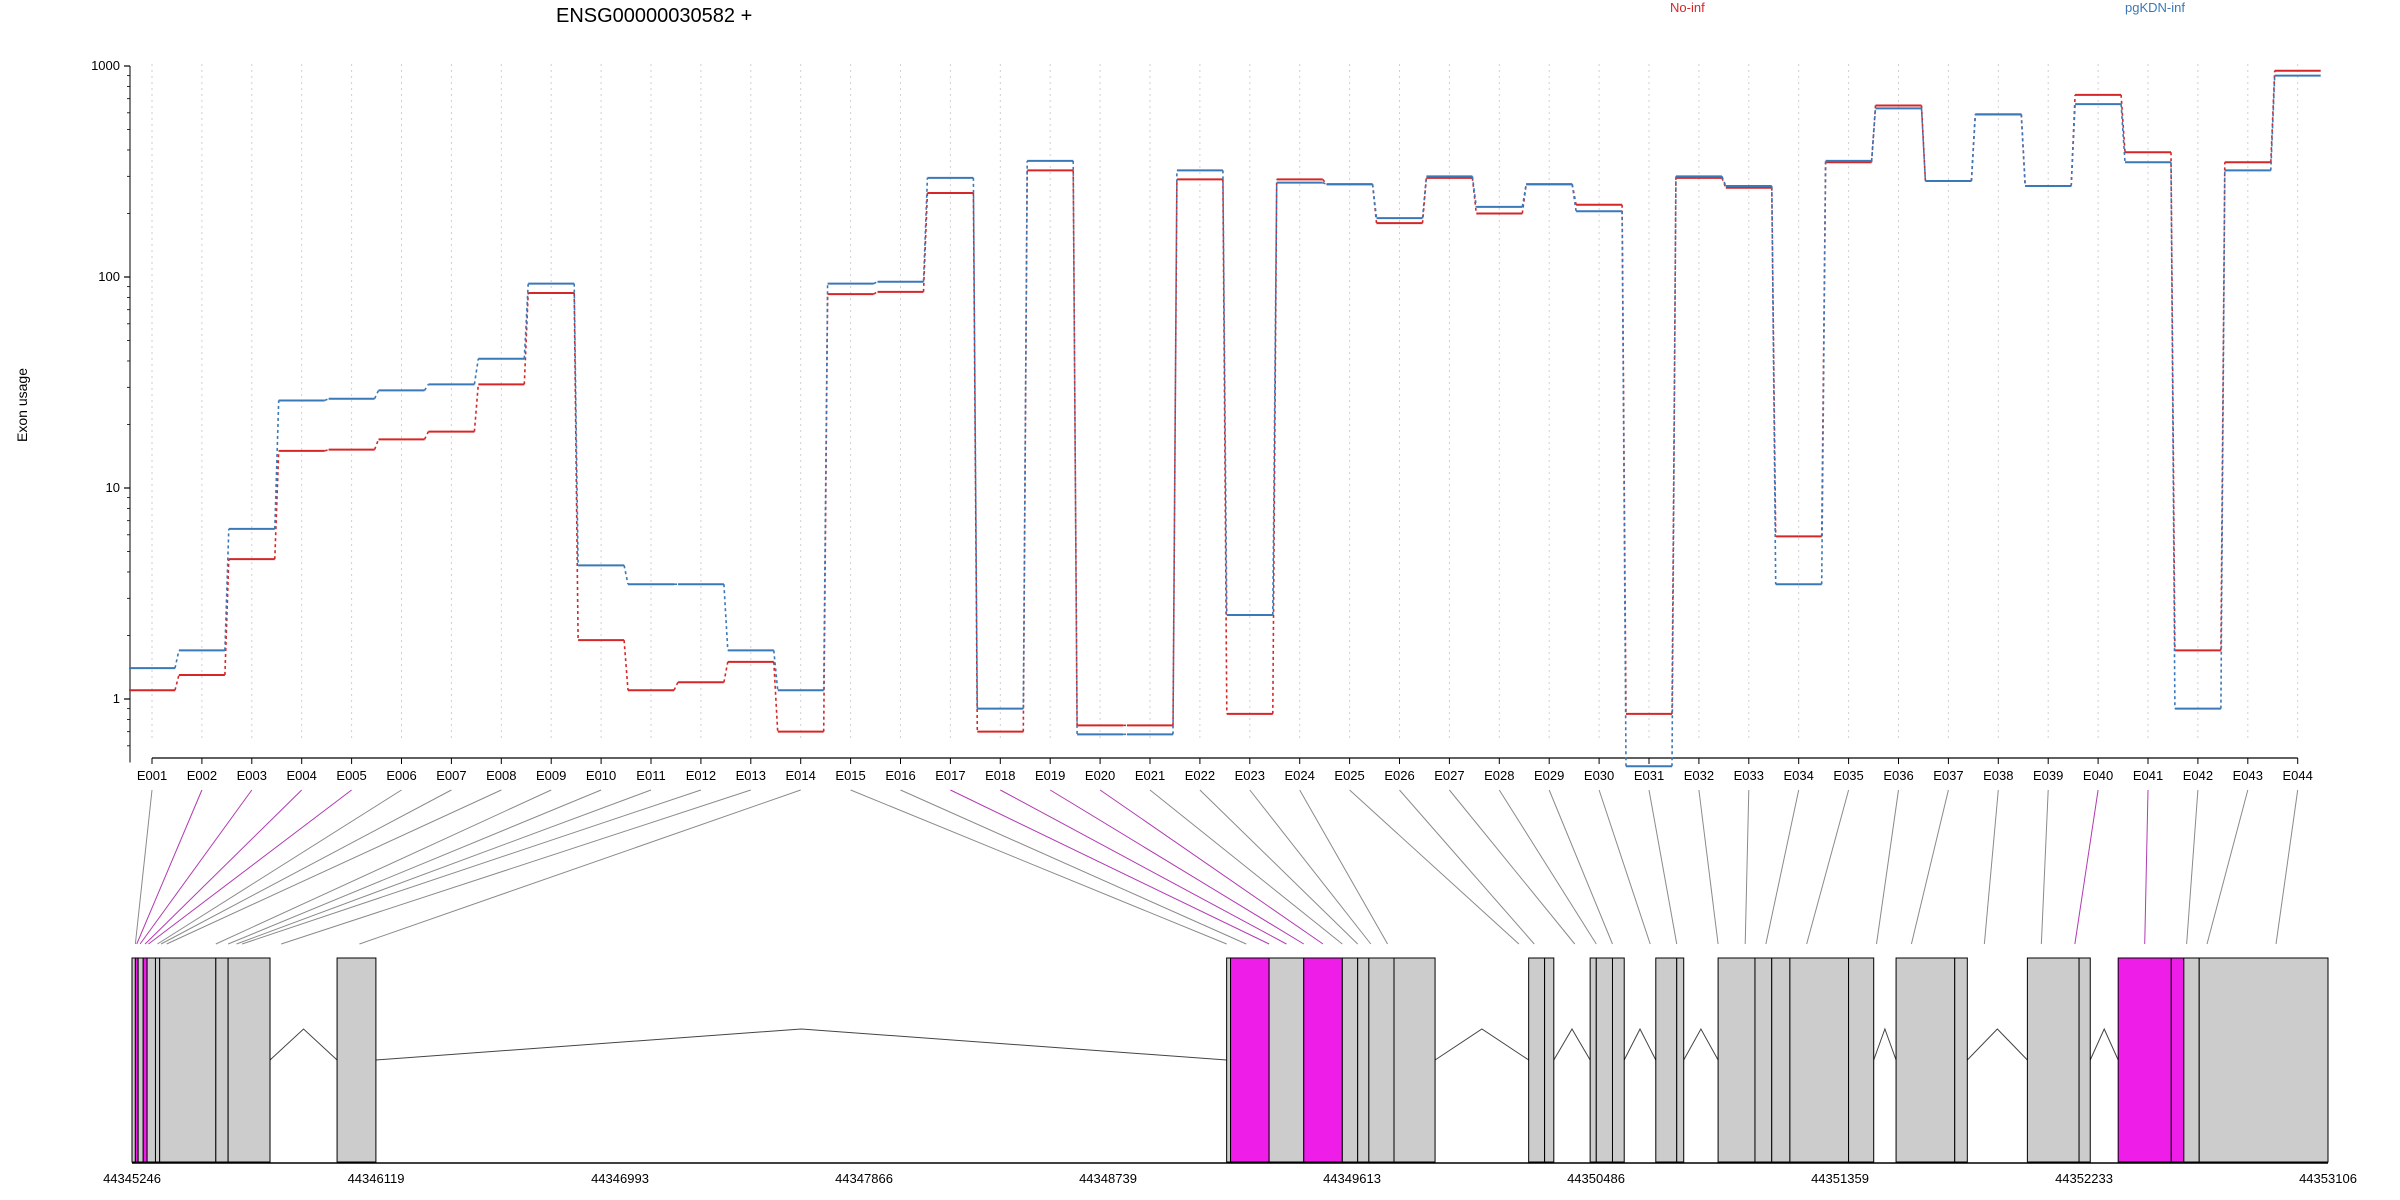  Describe the element at coordinates (1499, 775) in the screenshot. I see `x-tick-label: E028` at that location.